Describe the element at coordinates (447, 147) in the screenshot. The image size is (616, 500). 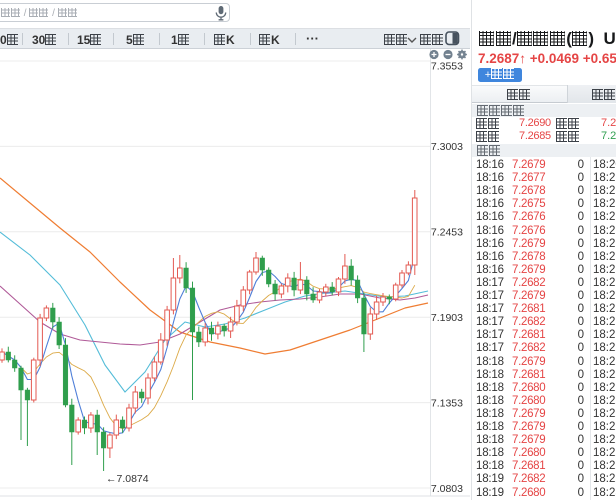
I see `svg-text: 7.3003` at that location.